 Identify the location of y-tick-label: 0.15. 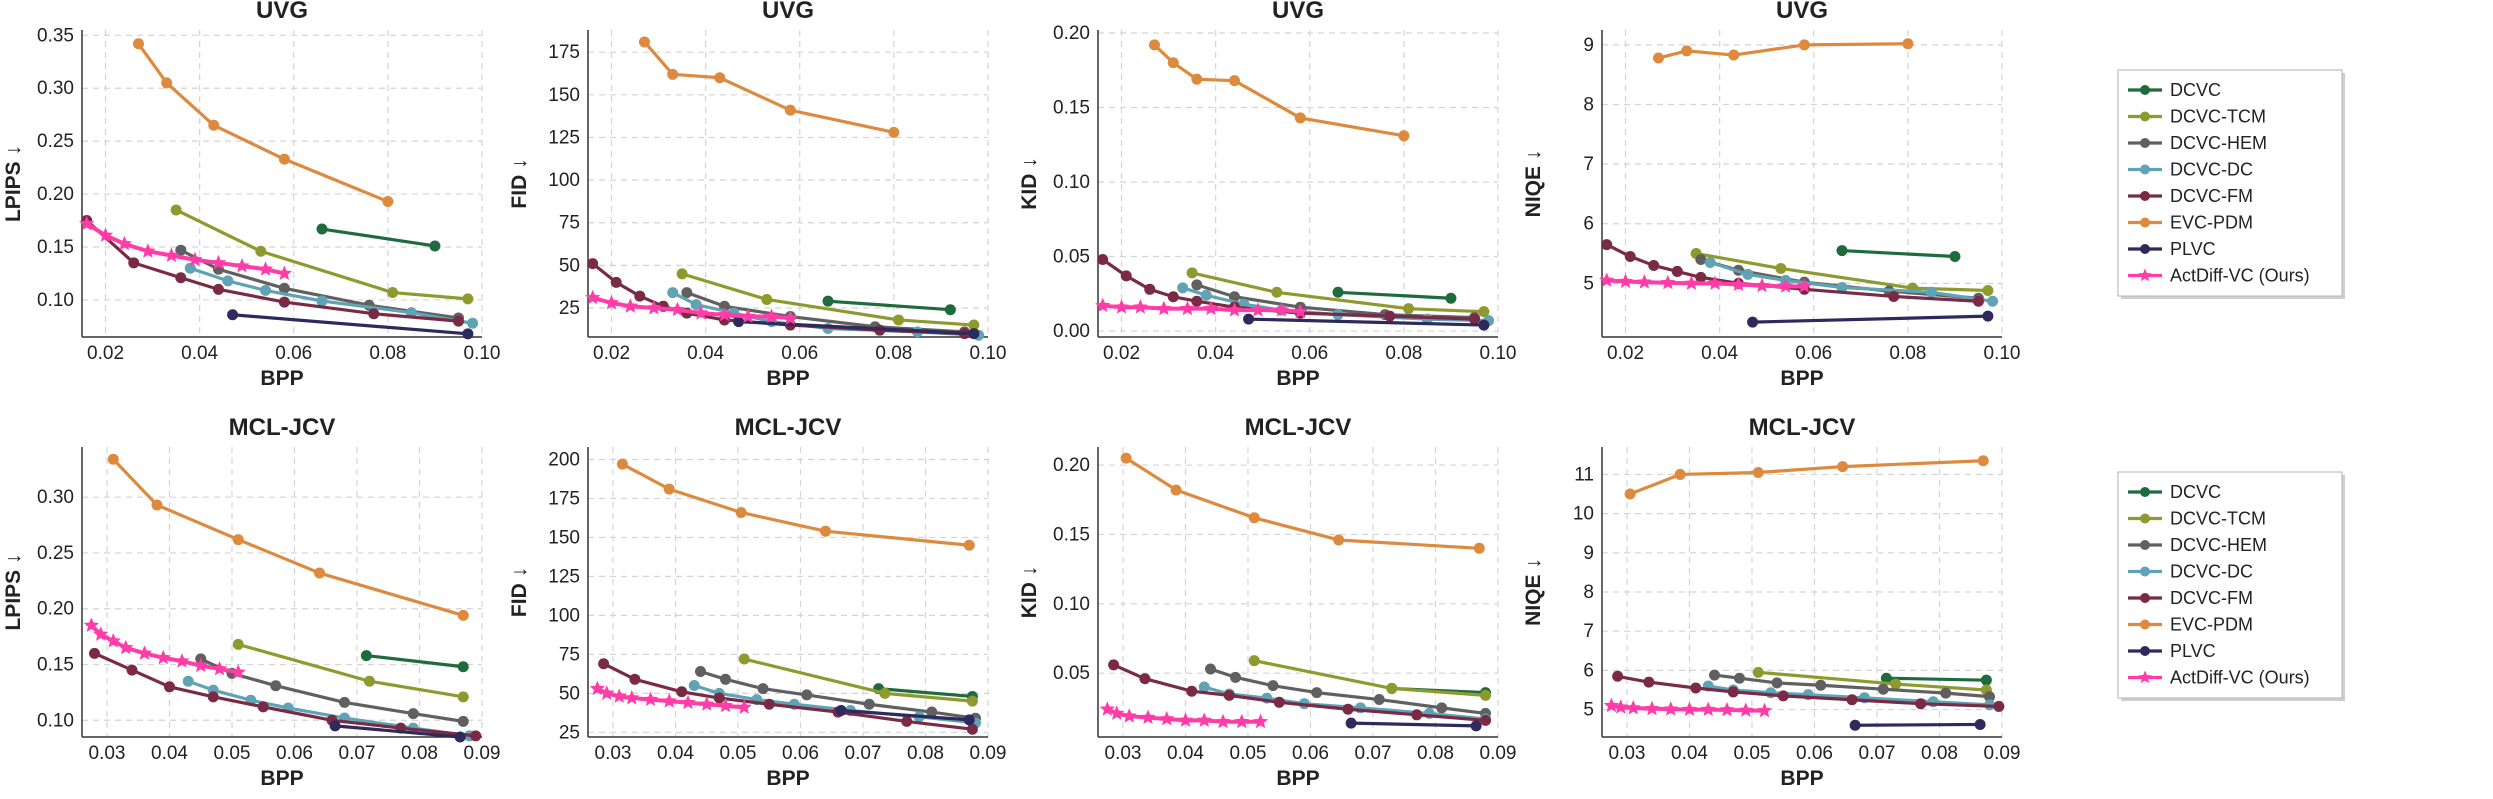
(55, 665).